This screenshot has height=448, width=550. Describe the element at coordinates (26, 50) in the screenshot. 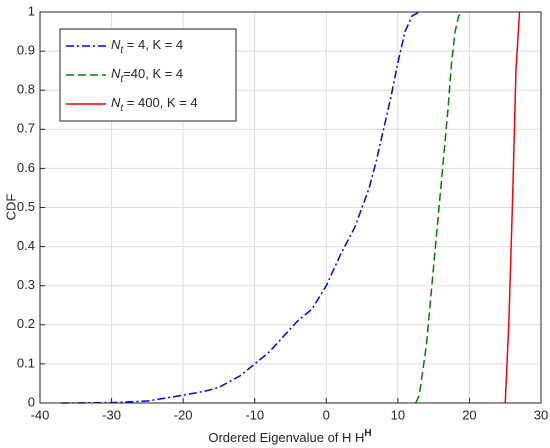

I see `y-tick-label: 0.9` at that location.